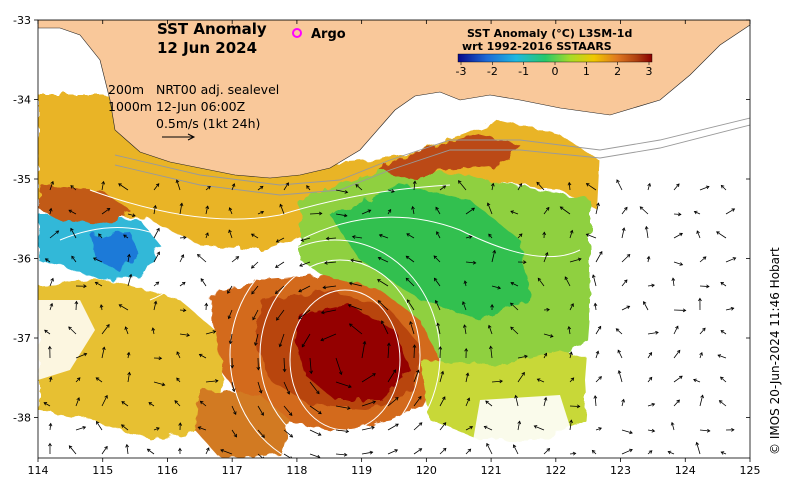  I want to click on y-tick-label: -36, so click(22, 259).